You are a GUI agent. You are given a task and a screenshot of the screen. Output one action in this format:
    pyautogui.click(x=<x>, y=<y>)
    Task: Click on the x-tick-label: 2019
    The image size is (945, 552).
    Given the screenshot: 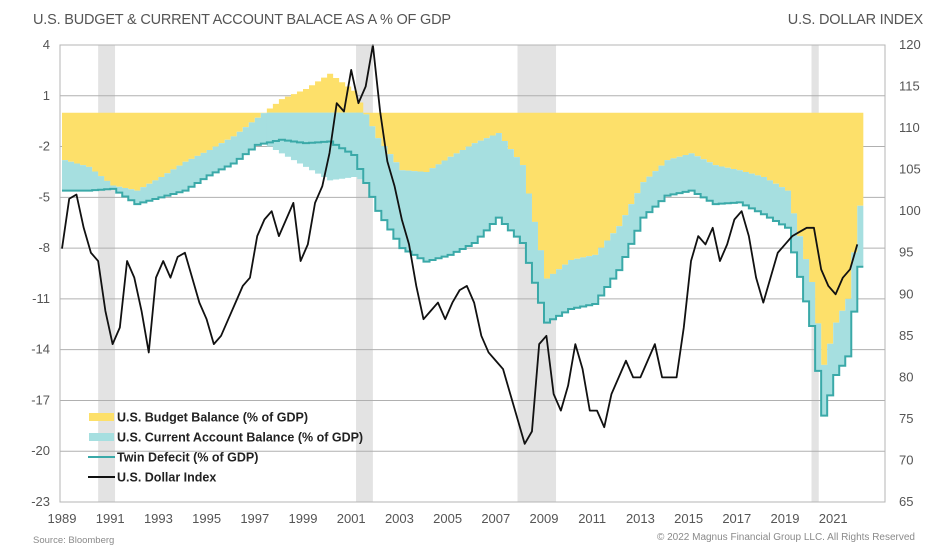 What is the action you would take?
    pyautogui.click(x=785, y=518)
    